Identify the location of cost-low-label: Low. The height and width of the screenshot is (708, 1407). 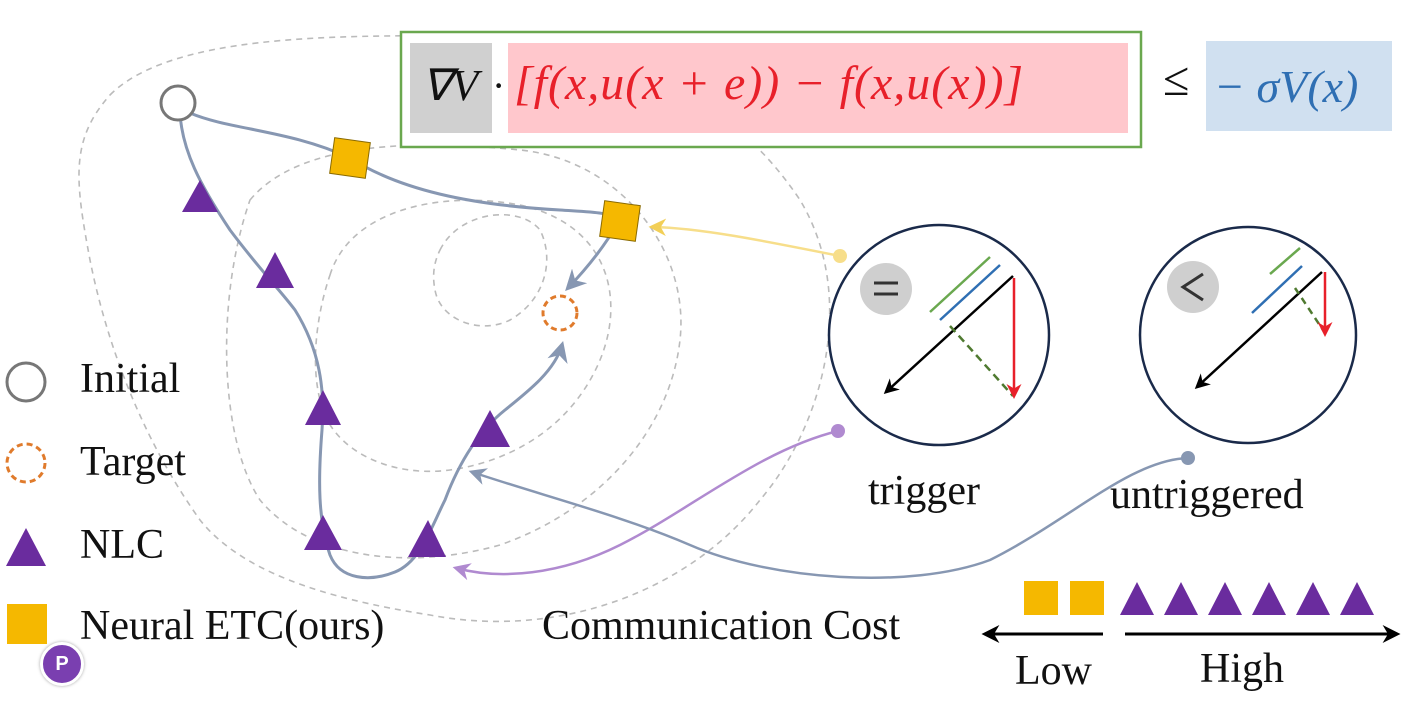
(1053, 671).